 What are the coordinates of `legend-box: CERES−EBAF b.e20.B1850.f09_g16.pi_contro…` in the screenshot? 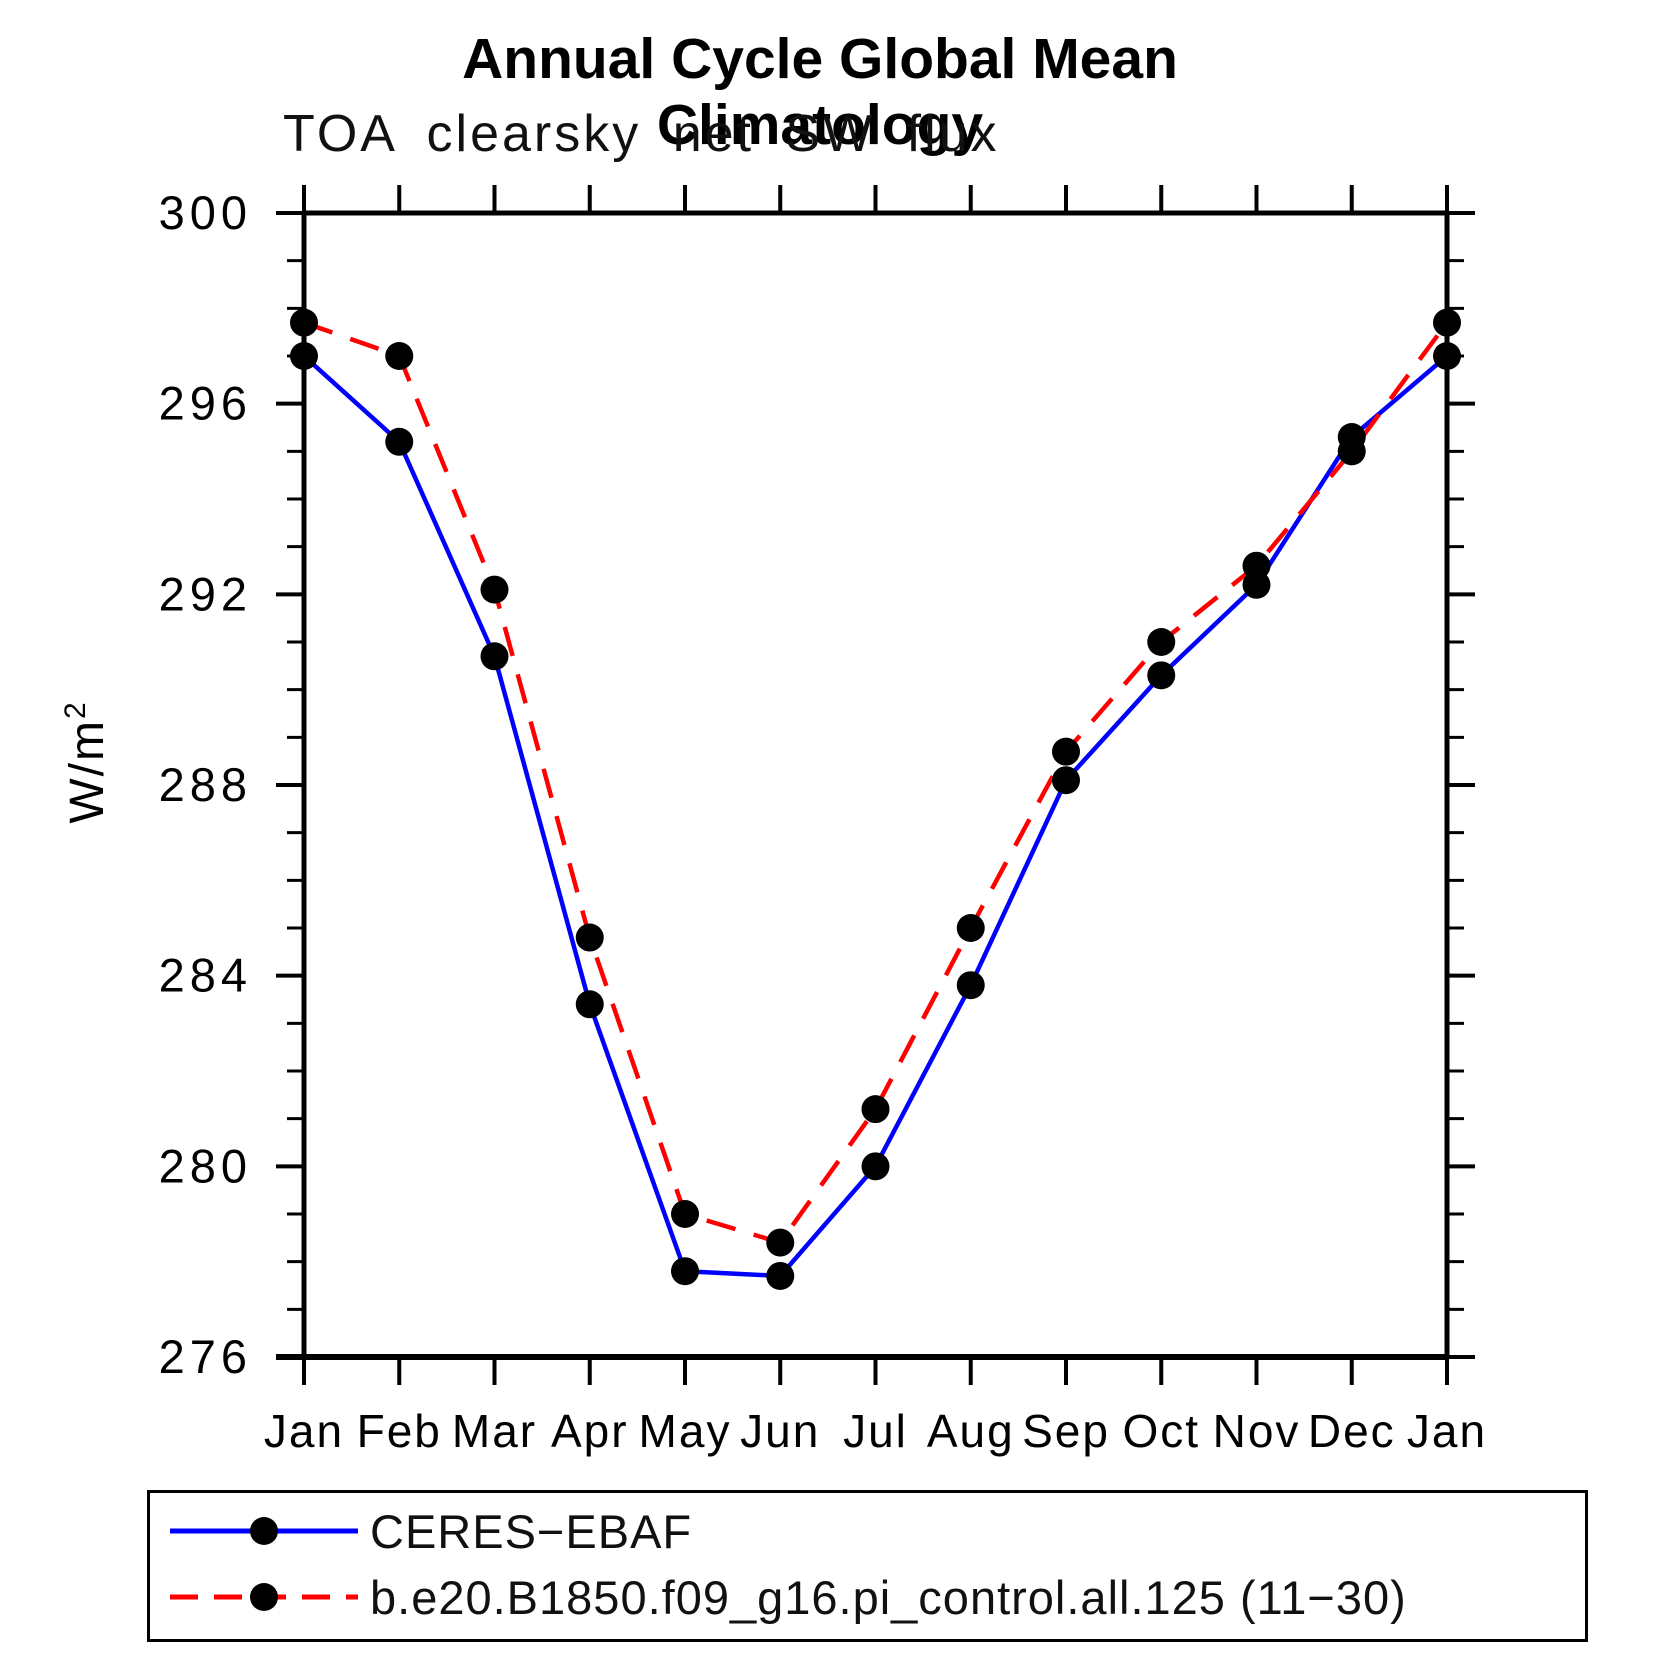 It's located at (867, 1566).